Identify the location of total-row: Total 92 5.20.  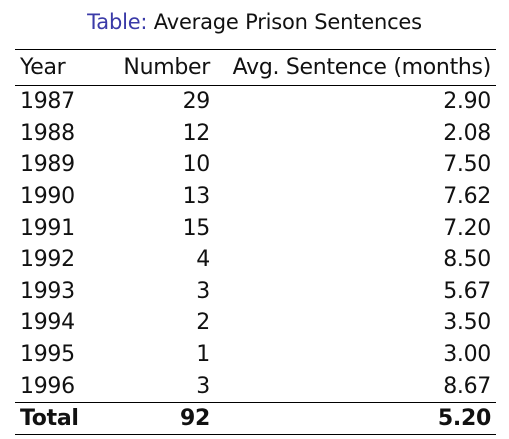
(255, 418).